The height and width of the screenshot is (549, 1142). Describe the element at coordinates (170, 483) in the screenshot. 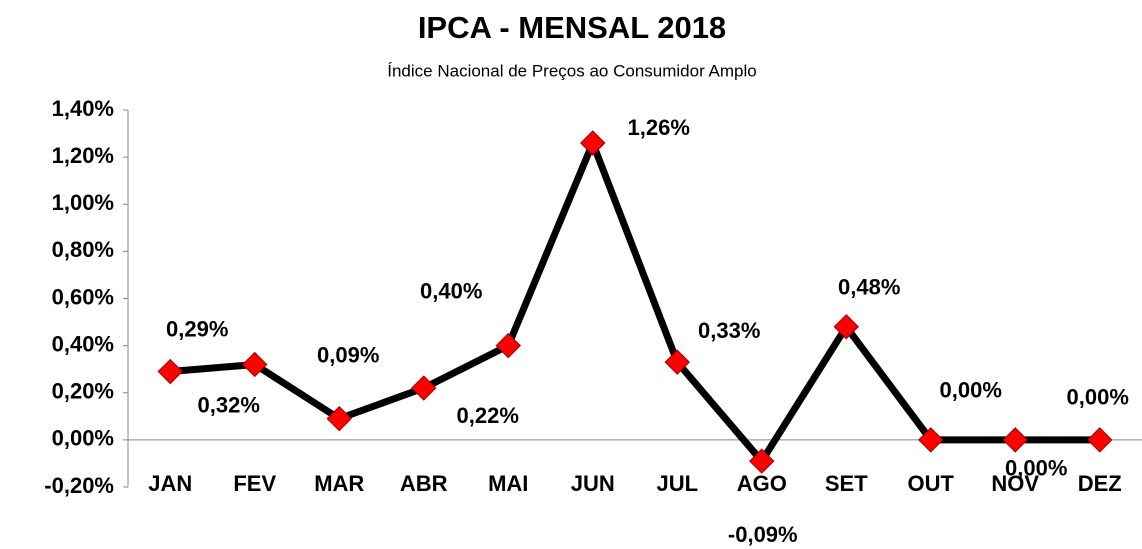

I see `x-tick-label: JAN` at that location.